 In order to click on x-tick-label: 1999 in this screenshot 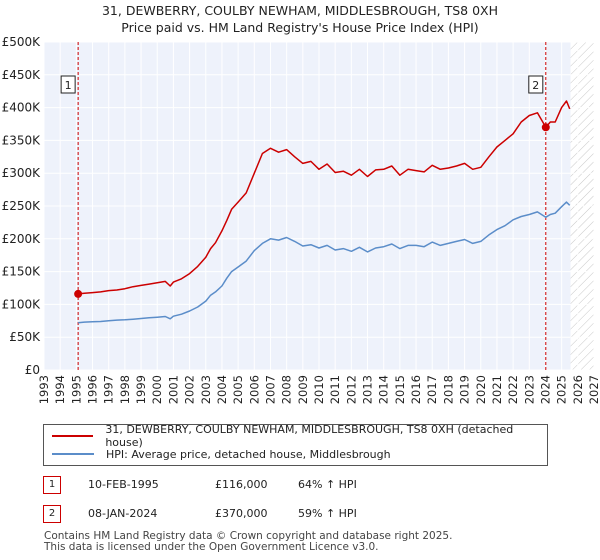, I will do `click(141, 389)`.